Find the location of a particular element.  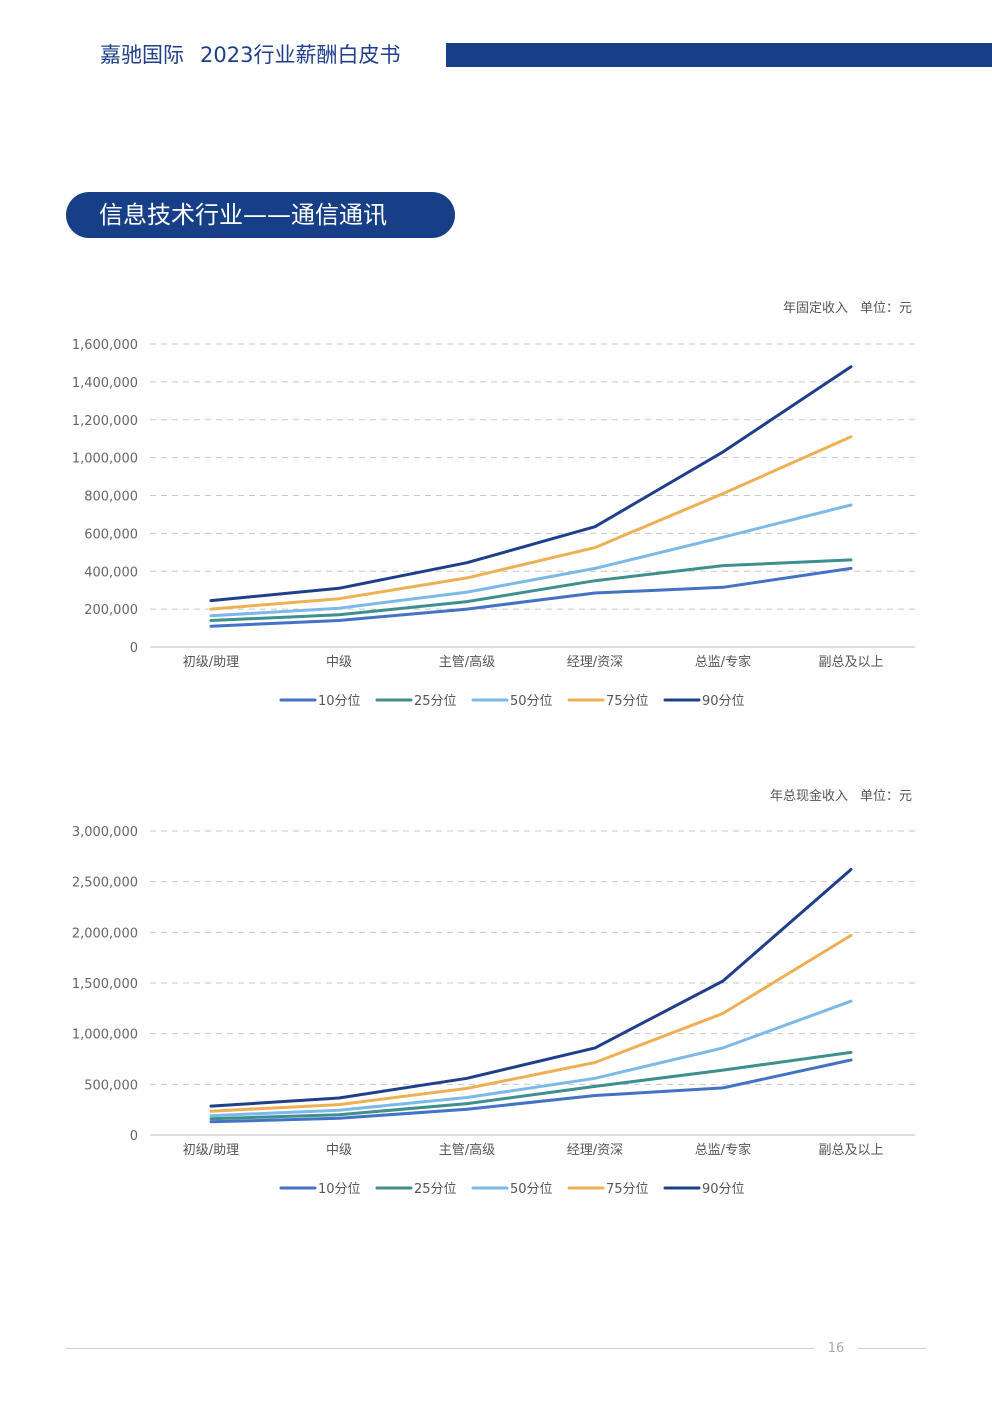

y-tick-label: 500,000 is located at coordinates (111, 1085).